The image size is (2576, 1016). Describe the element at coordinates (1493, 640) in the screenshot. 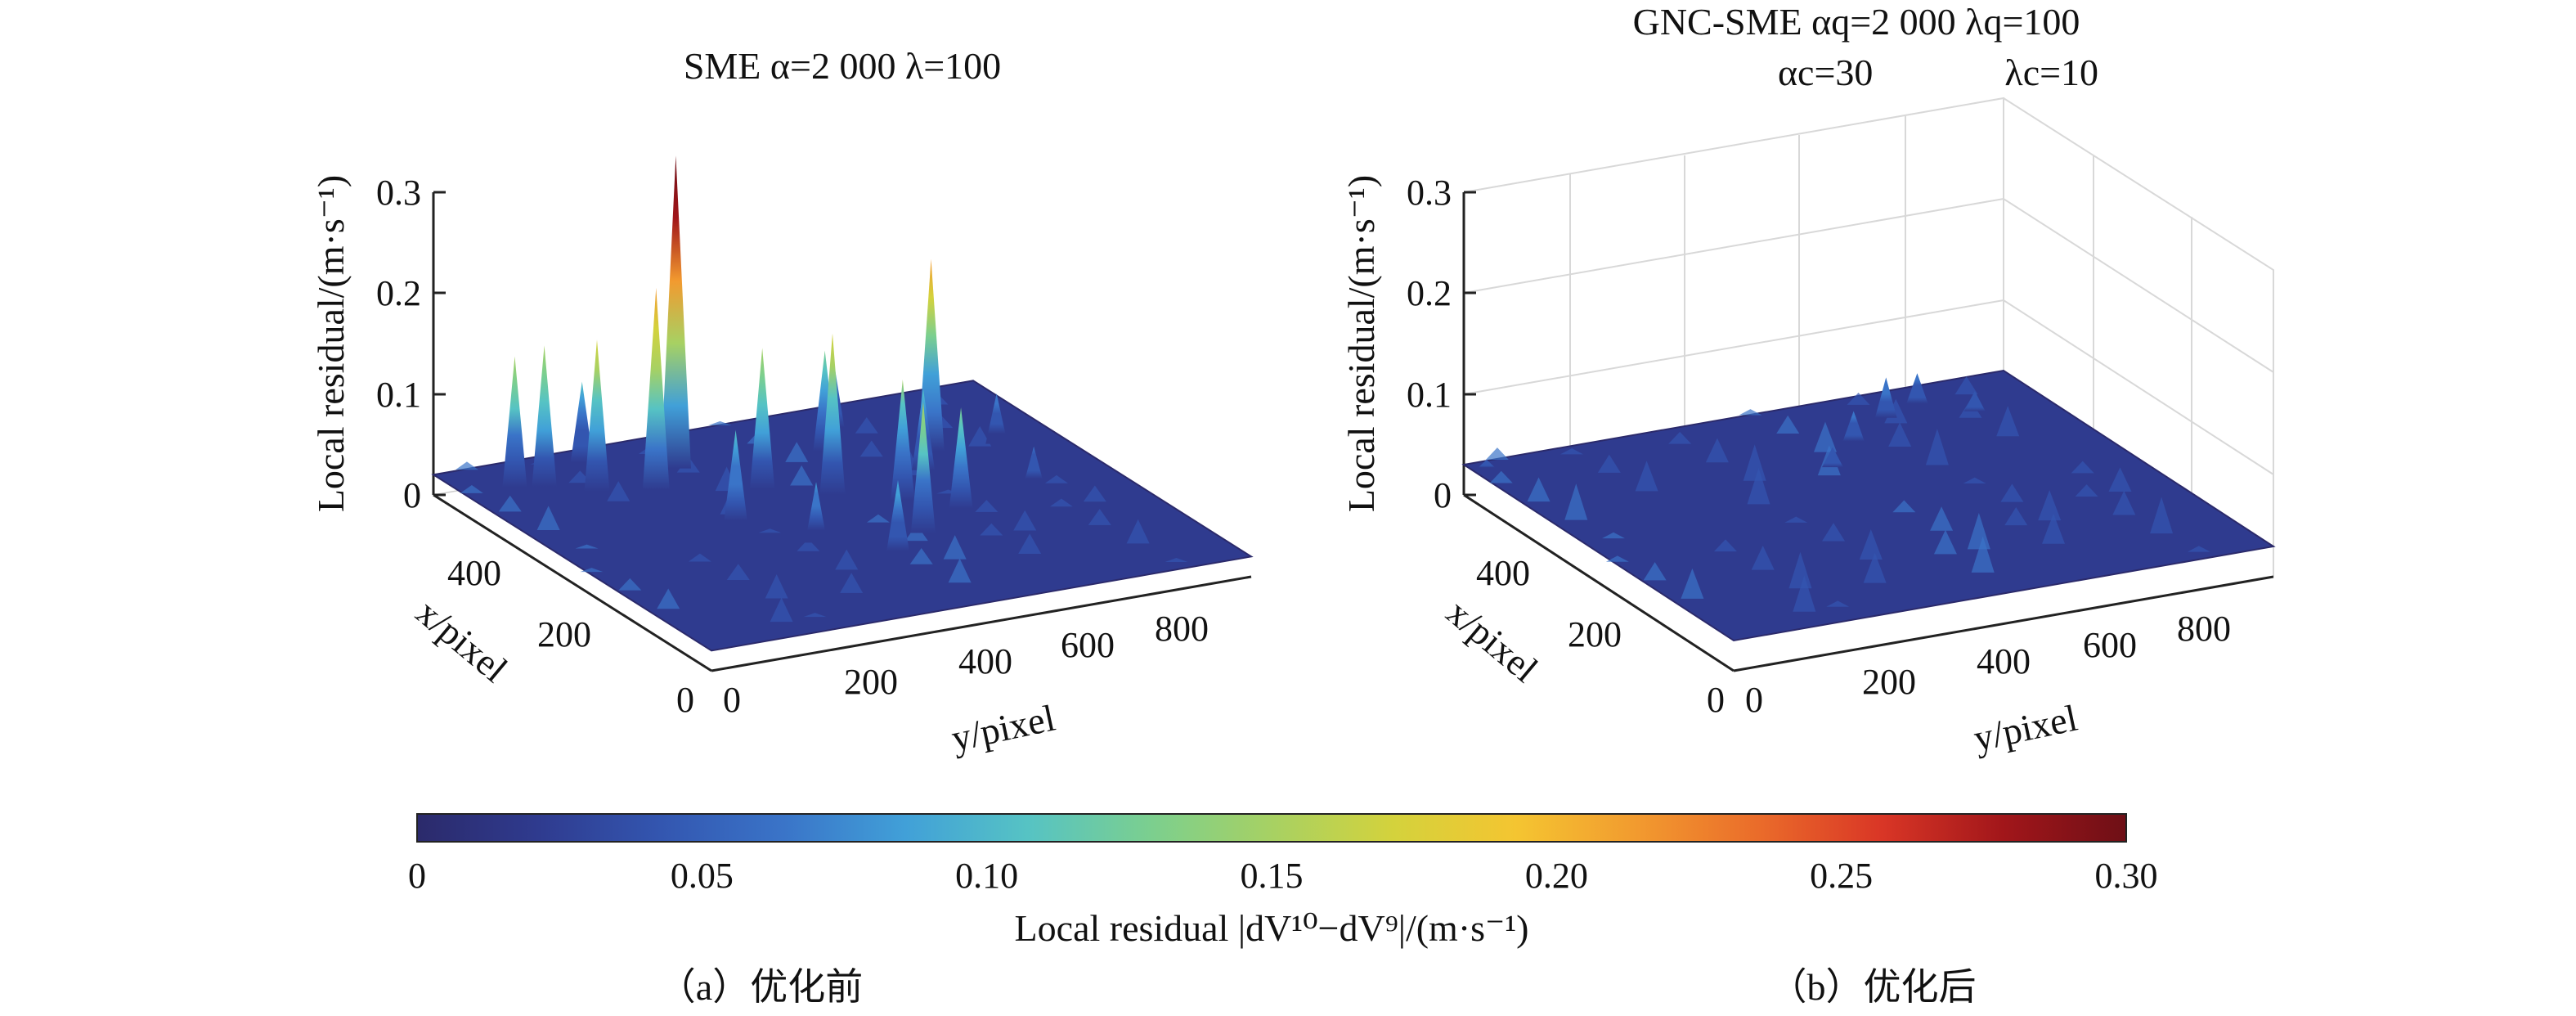

I see `panel-b-x-axis-label: x/pixel` at that location.